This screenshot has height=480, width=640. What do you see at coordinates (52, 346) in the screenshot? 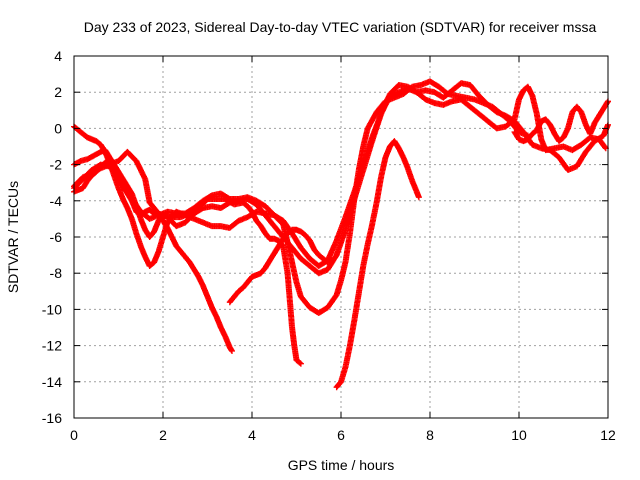
I see `y-tick-label: -12` at bounding box center [52, 346].